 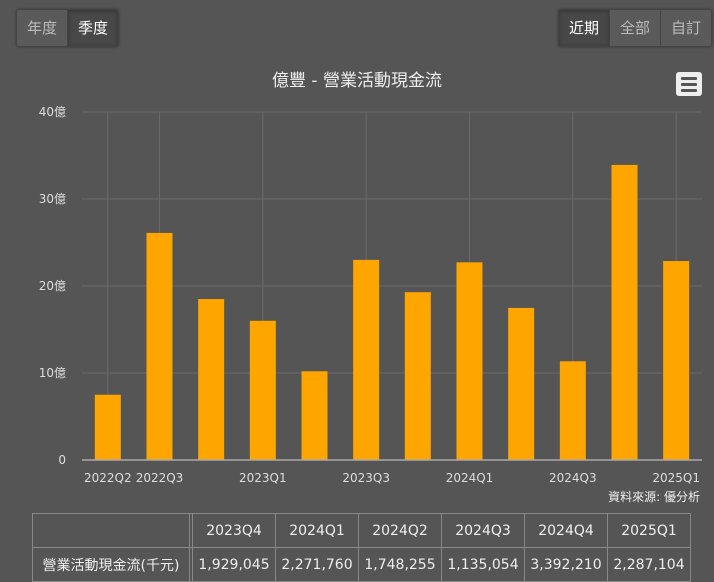 I want to click on x-tick-label: 2023Q1, so click(x=263, y=478).